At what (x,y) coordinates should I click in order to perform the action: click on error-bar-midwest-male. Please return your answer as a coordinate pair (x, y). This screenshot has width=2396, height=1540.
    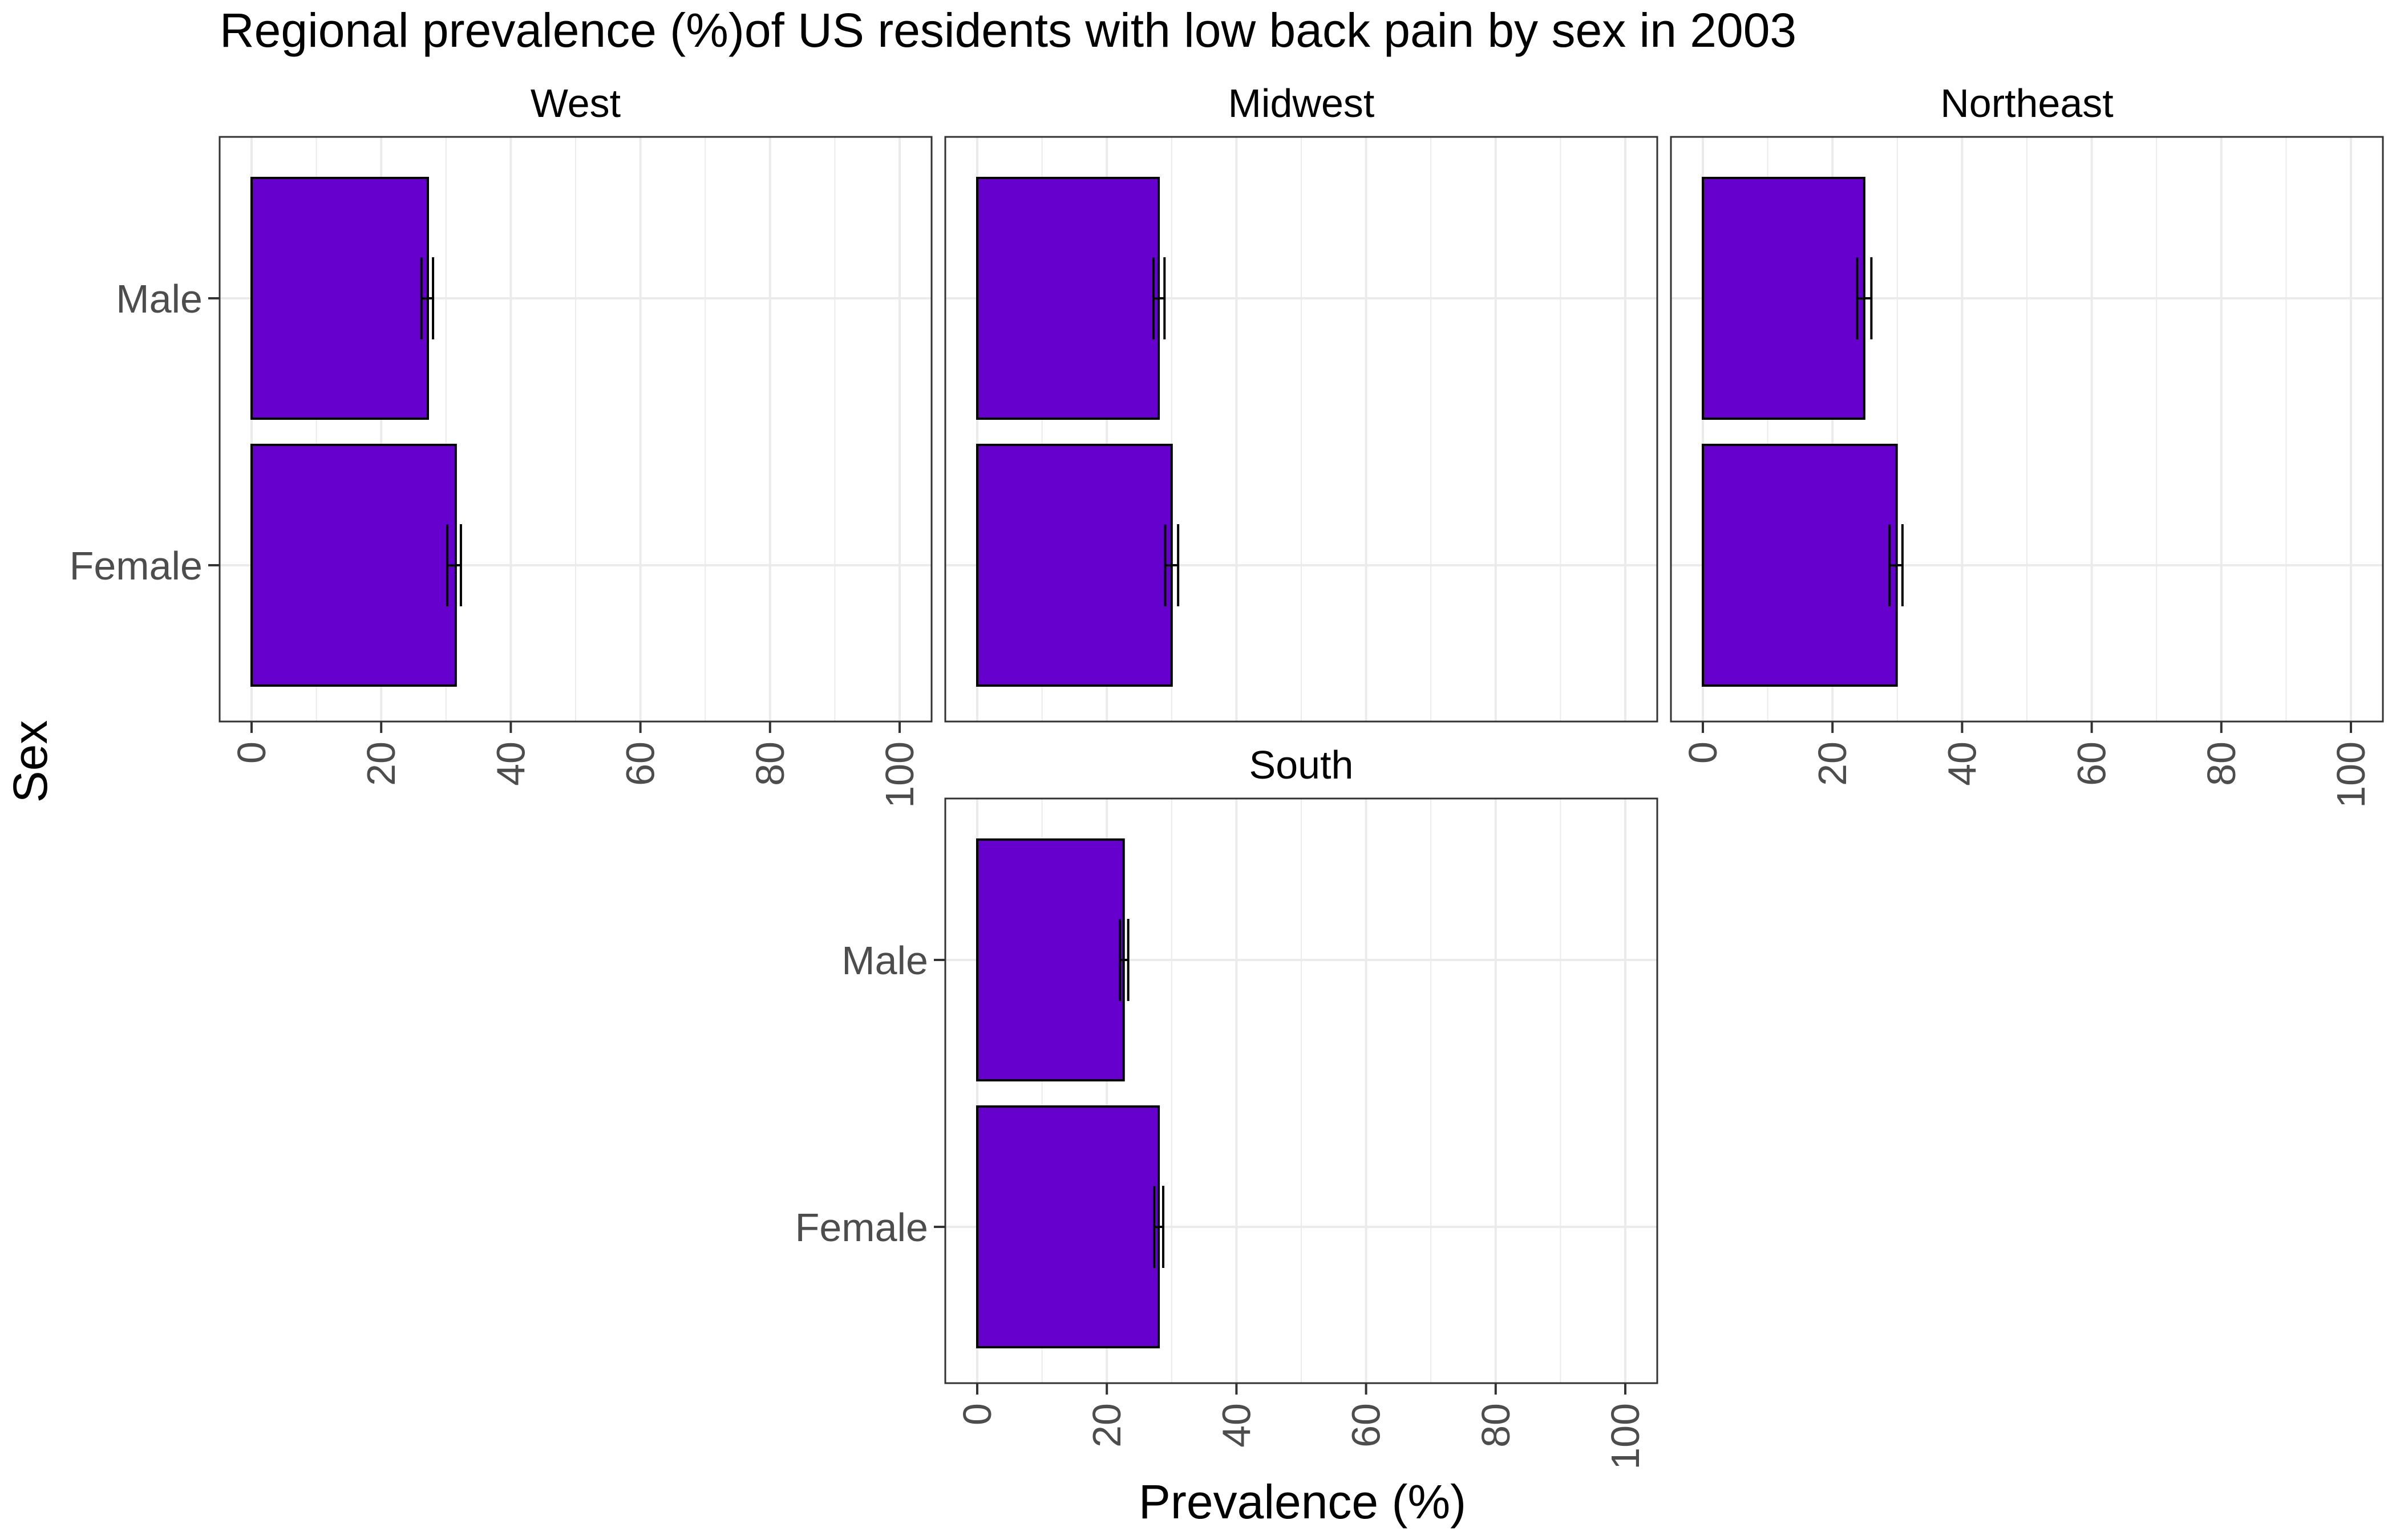
    Looking at the image, I should click on (1159, 298).